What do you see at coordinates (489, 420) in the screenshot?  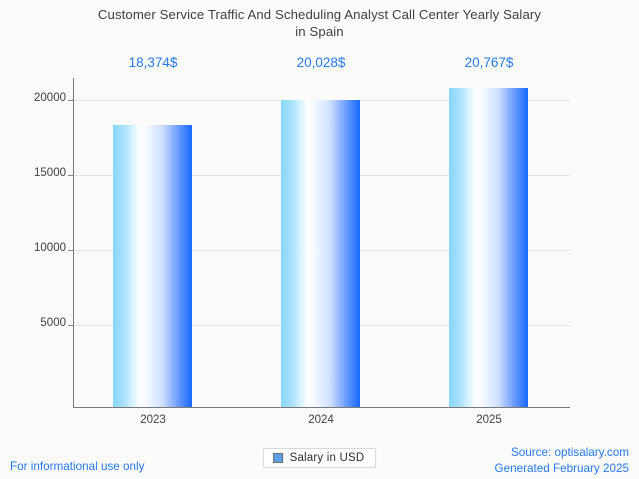 I see `xtick-label-2025: 2025` at bounding box center [489, 420].